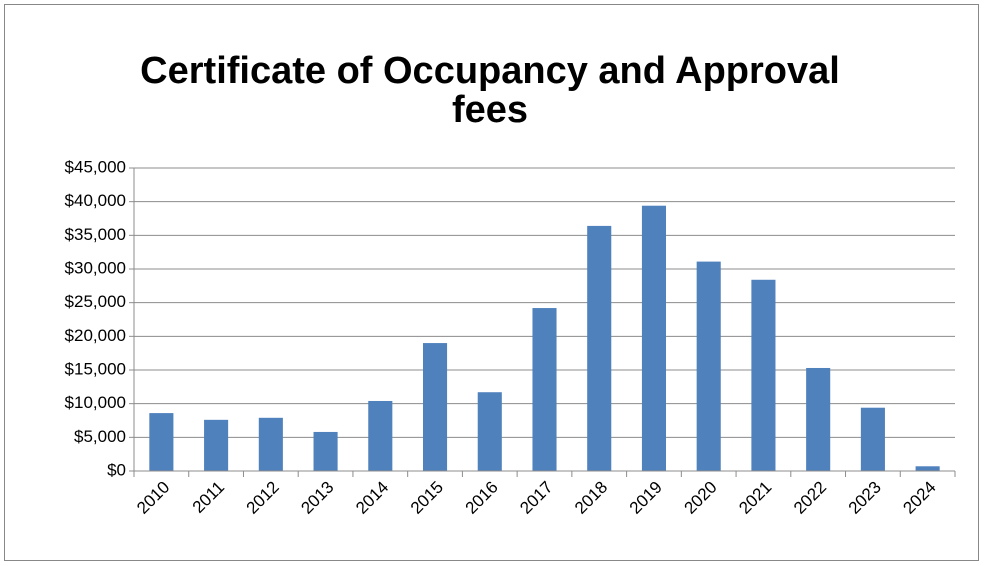  What do you see at coordinates (95, 267) in the screenshot?
I see `y-tick-label: $30,000` at bounding box center [95, 267].